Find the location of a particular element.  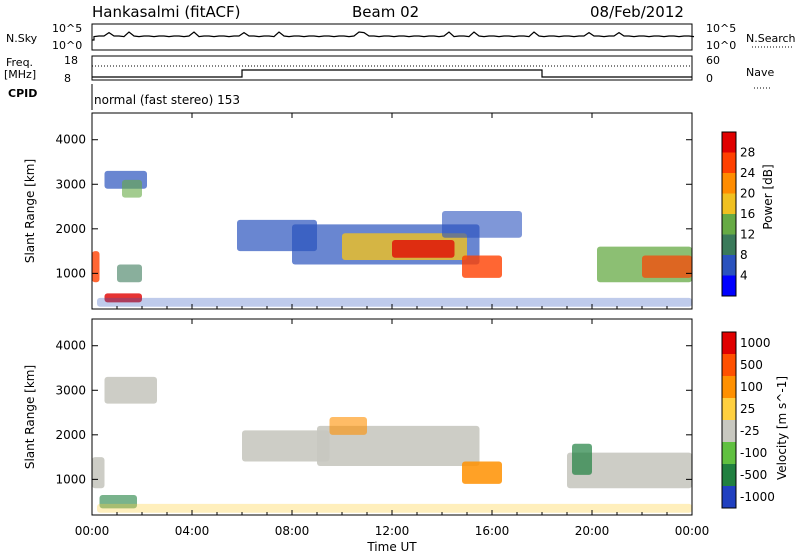

velocity-colorbar-tick: -100 is located at coordinates (753, 453).